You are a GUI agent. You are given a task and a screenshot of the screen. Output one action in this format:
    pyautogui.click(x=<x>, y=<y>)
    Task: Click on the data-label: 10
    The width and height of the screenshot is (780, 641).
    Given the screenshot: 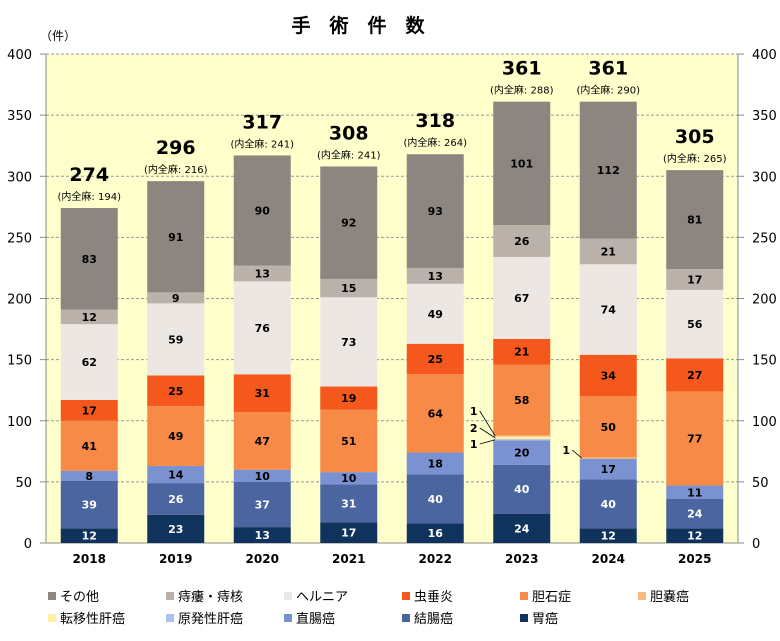 What is the action you would take?
    pyautogui.click(x=263, y=476)
    